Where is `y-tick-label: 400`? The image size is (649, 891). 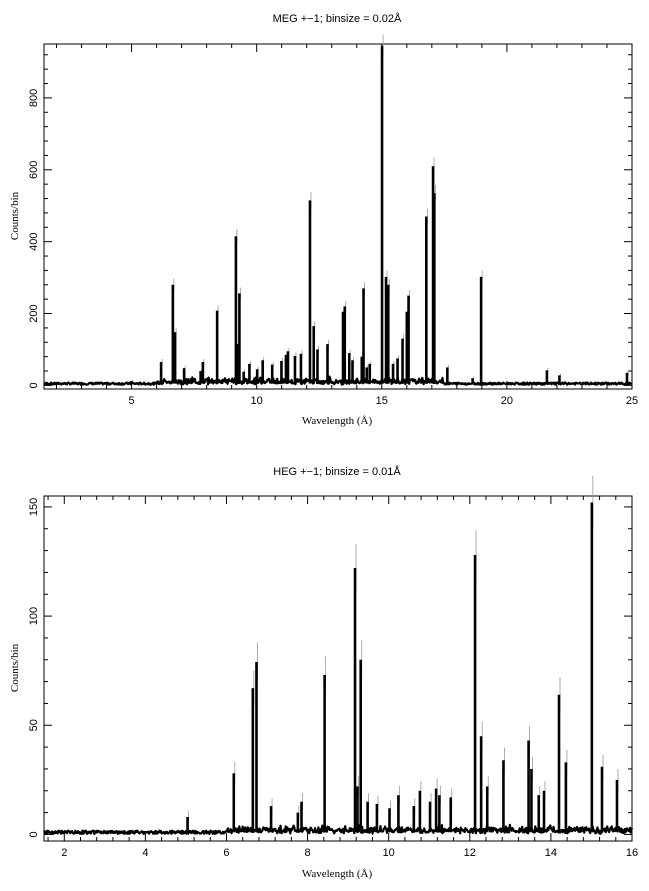
y-tick-label: 400 is located at coordinates (34, 241).